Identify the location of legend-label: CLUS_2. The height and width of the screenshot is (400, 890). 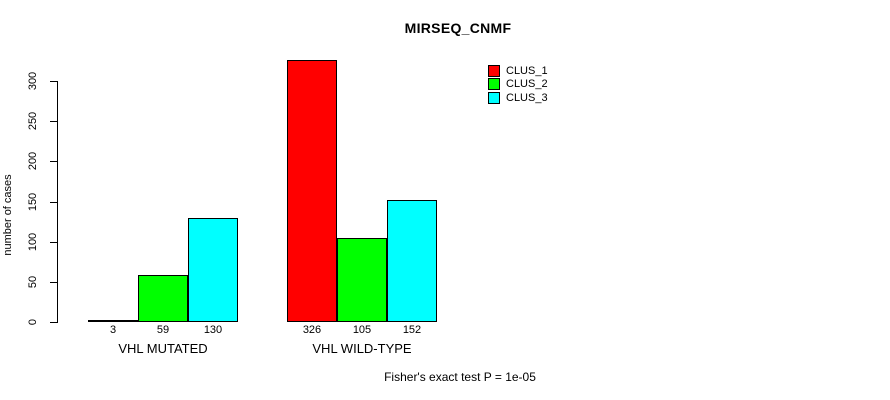
(527, 84).